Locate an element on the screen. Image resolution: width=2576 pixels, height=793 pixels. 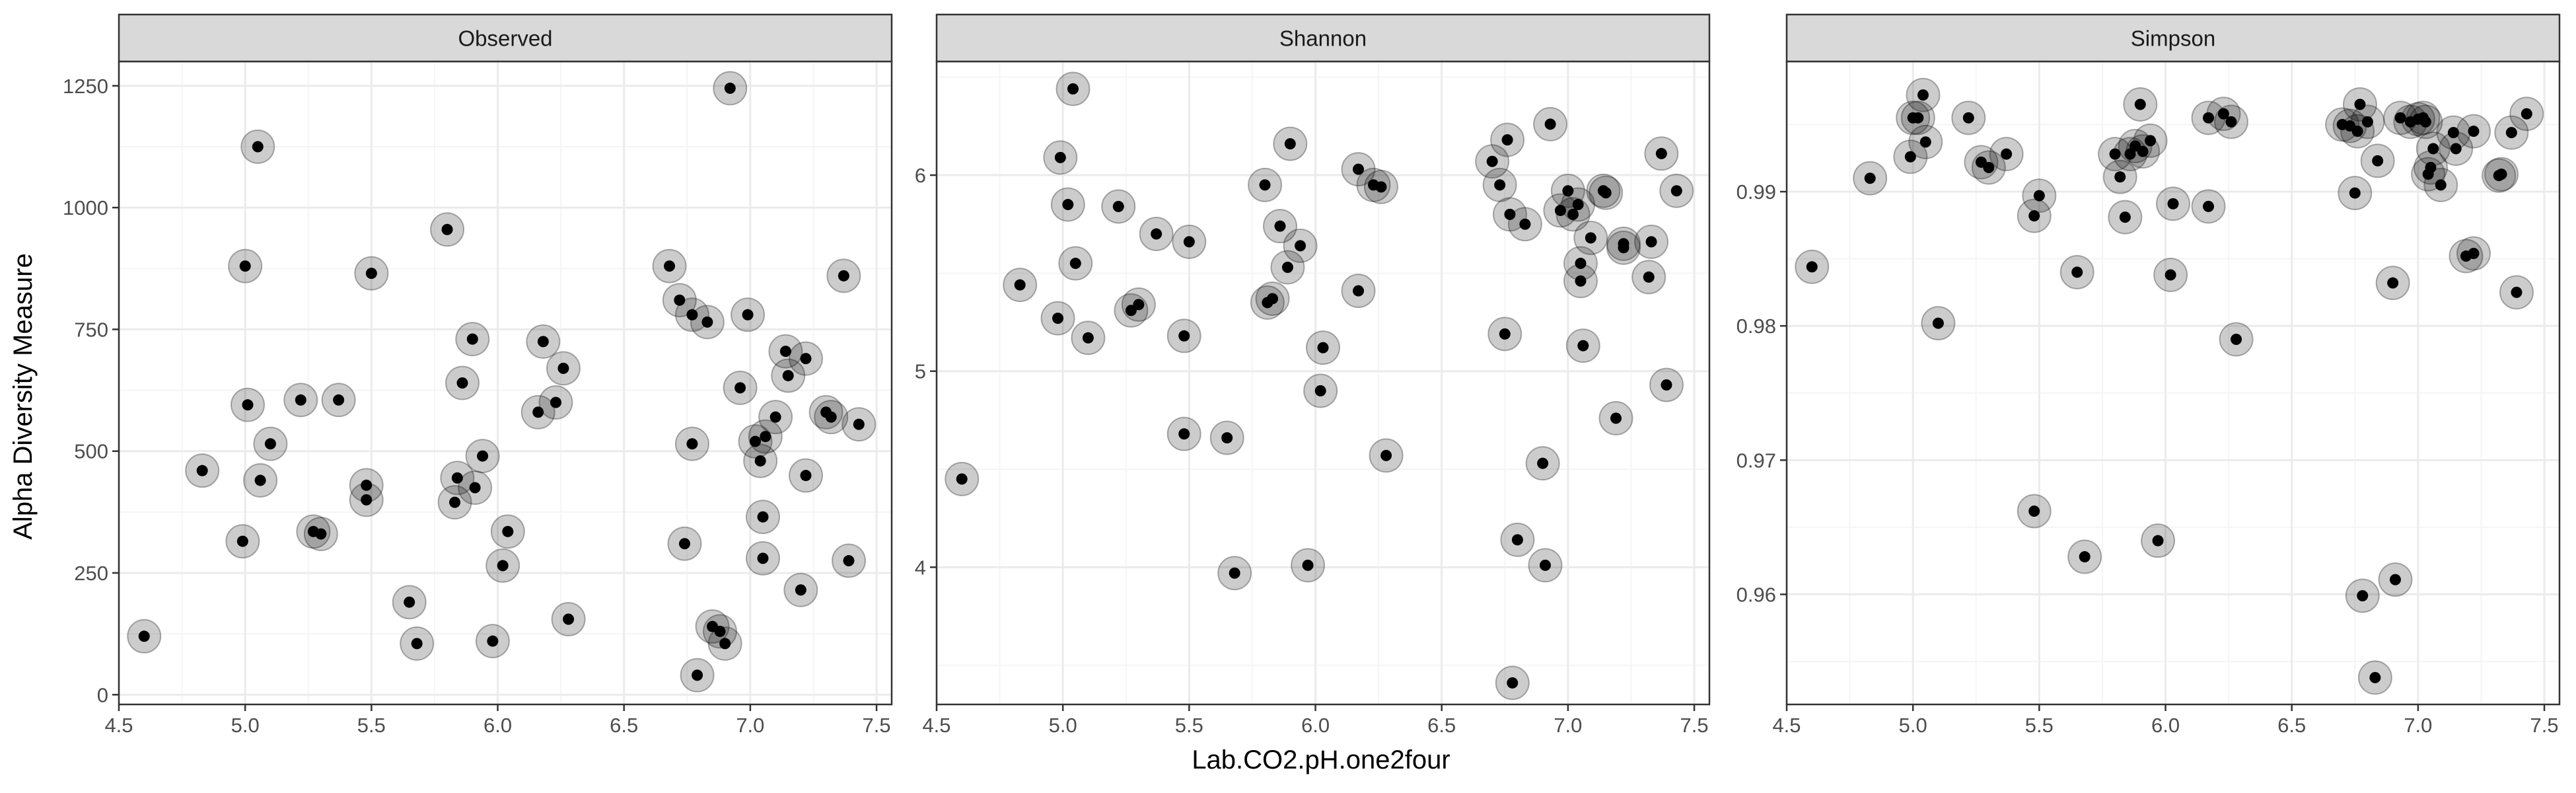
x-tick-label: 6.5 is located at coordinates (2291, 726).